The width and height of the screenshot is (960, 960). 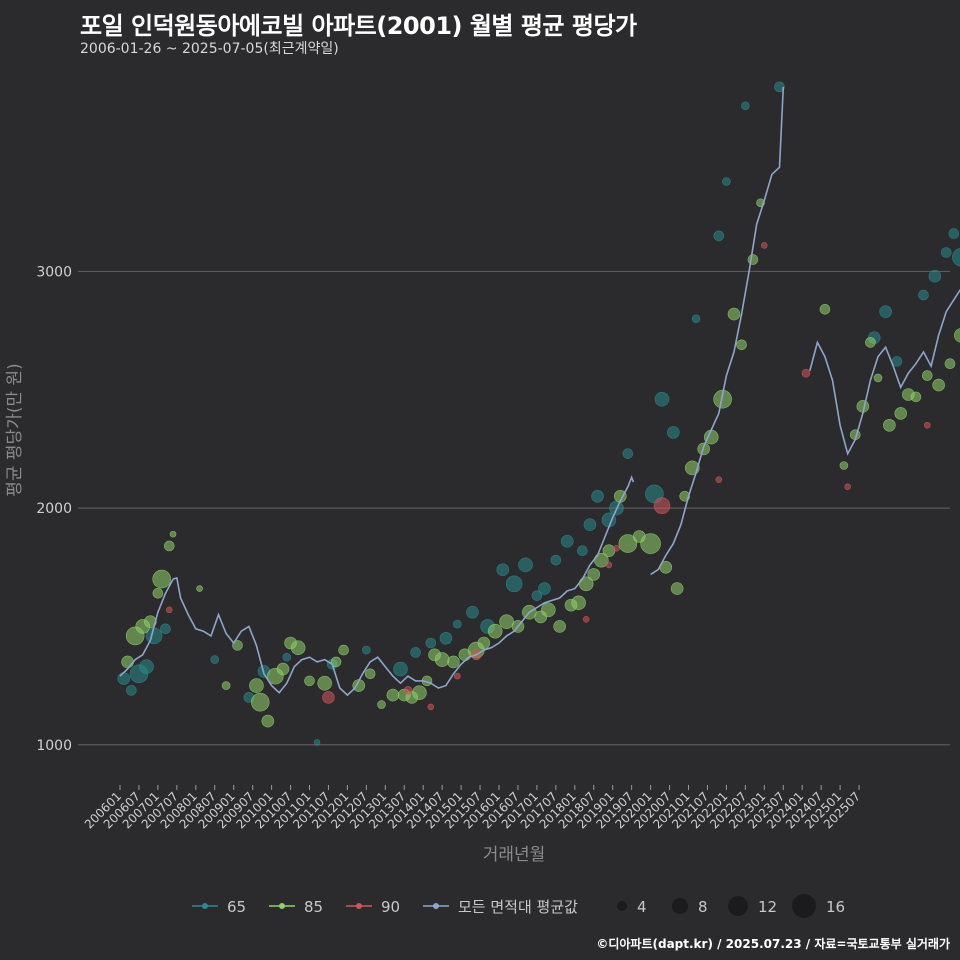 I want to click on y-tick-label: 3000, so click(x=54, y=272).